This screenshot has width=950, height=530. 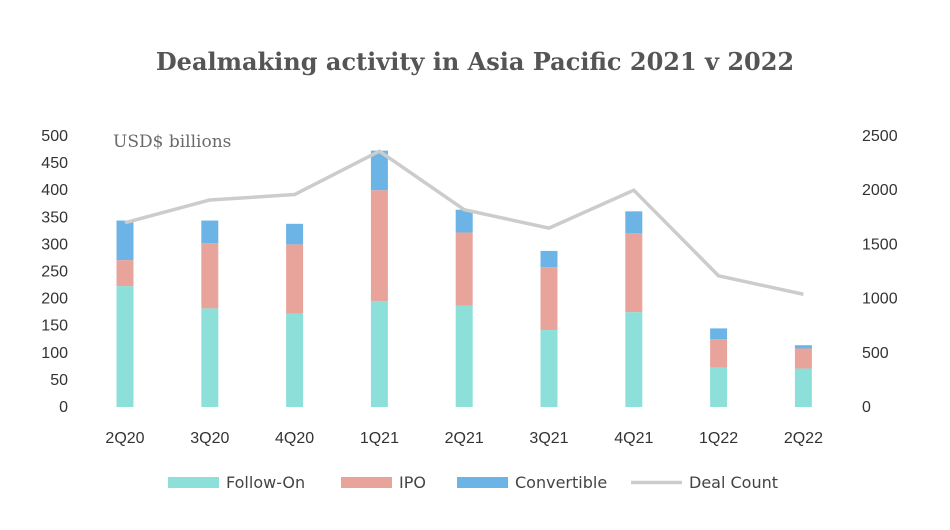 I want to click on y-left-tick-label: 150, so click(x=54, y=326).